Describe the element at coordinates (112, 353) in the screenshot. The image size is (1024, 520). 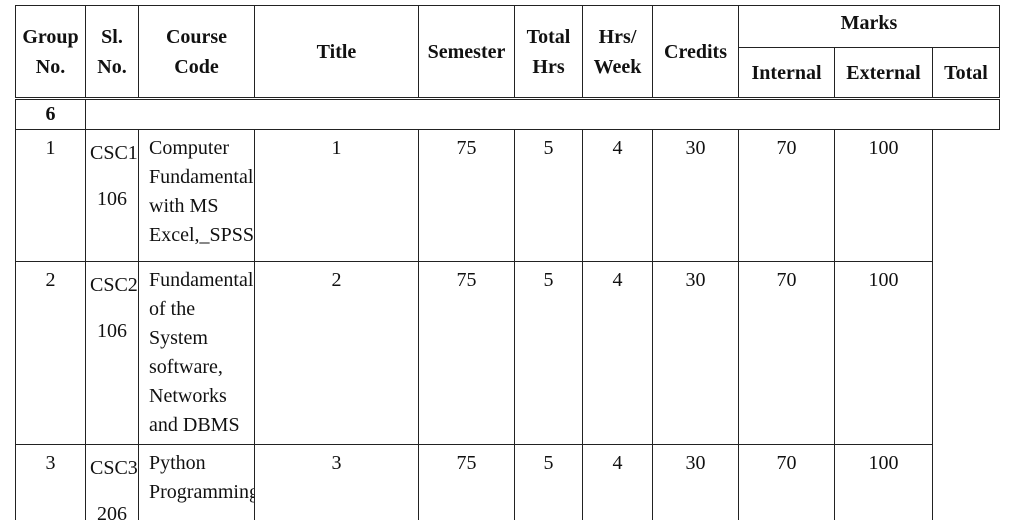
I see `cell: CSC2MN 106` at that location.